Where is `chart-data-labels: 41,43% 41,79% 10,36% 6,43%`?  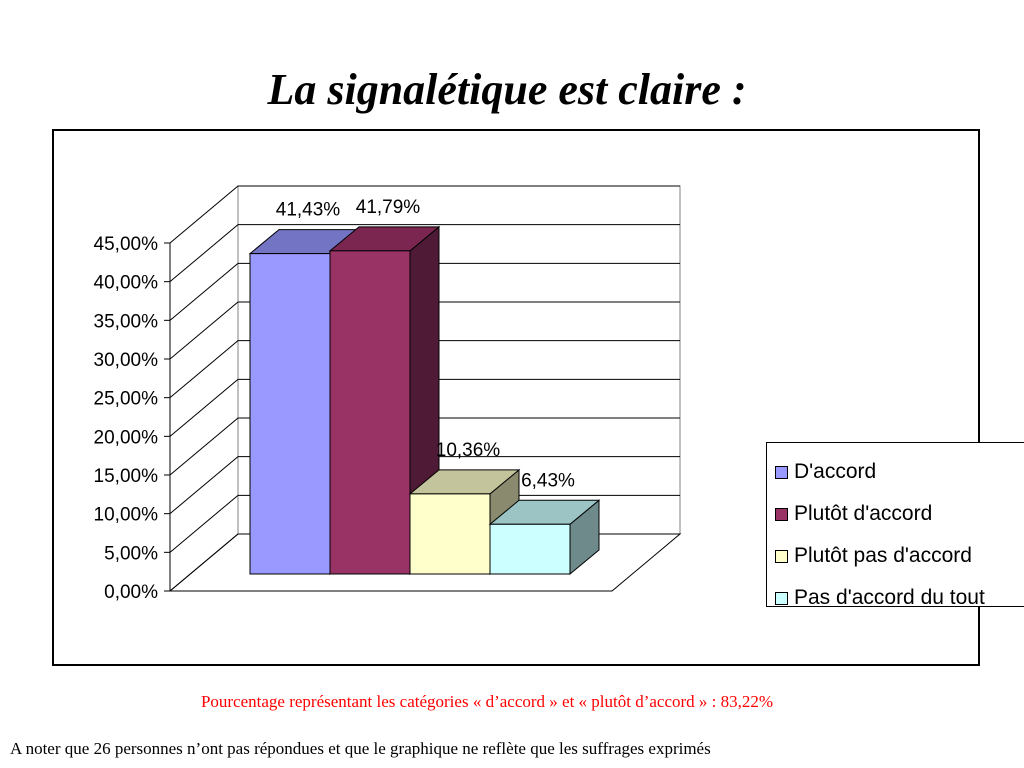 chart-data-labels: 41,43% 41,79% 10,36% 6,43% is located at coordinates (425, 344).